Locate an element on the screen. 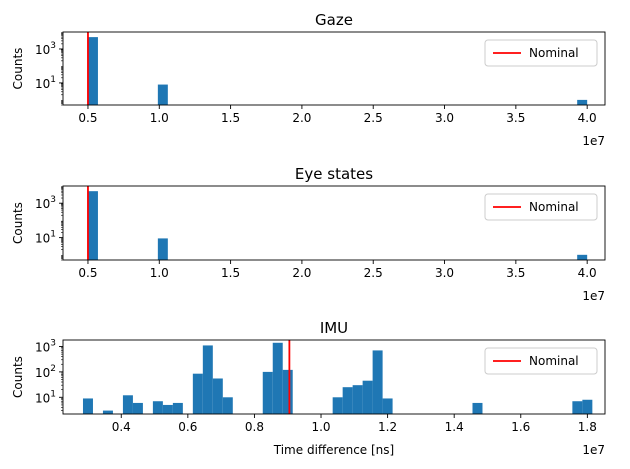 This screenshot has width=630, height=469. panel-title: Gaze is located at coordinates (334, 20).